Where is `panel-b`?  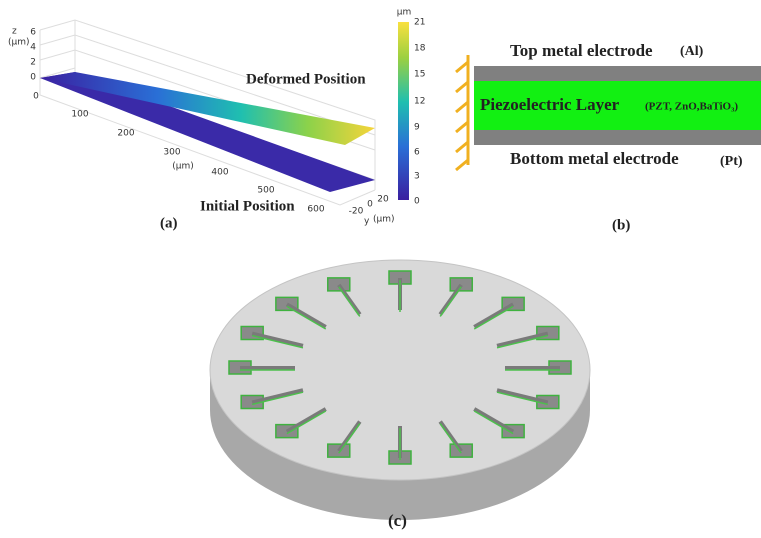 panel-b is located at coordinates (608, 113).